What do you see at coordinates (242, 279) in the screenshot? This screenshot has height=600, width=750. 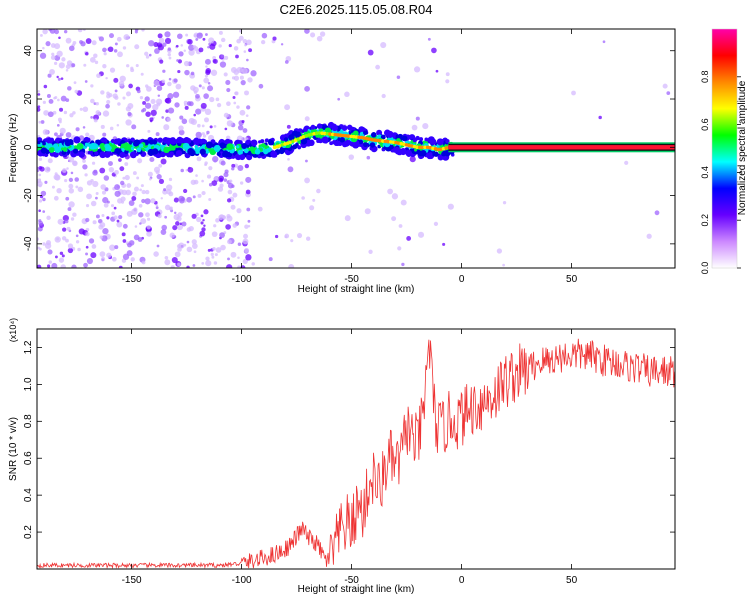 I see `x-tick-label: -100` at bounding box center [242, 279].